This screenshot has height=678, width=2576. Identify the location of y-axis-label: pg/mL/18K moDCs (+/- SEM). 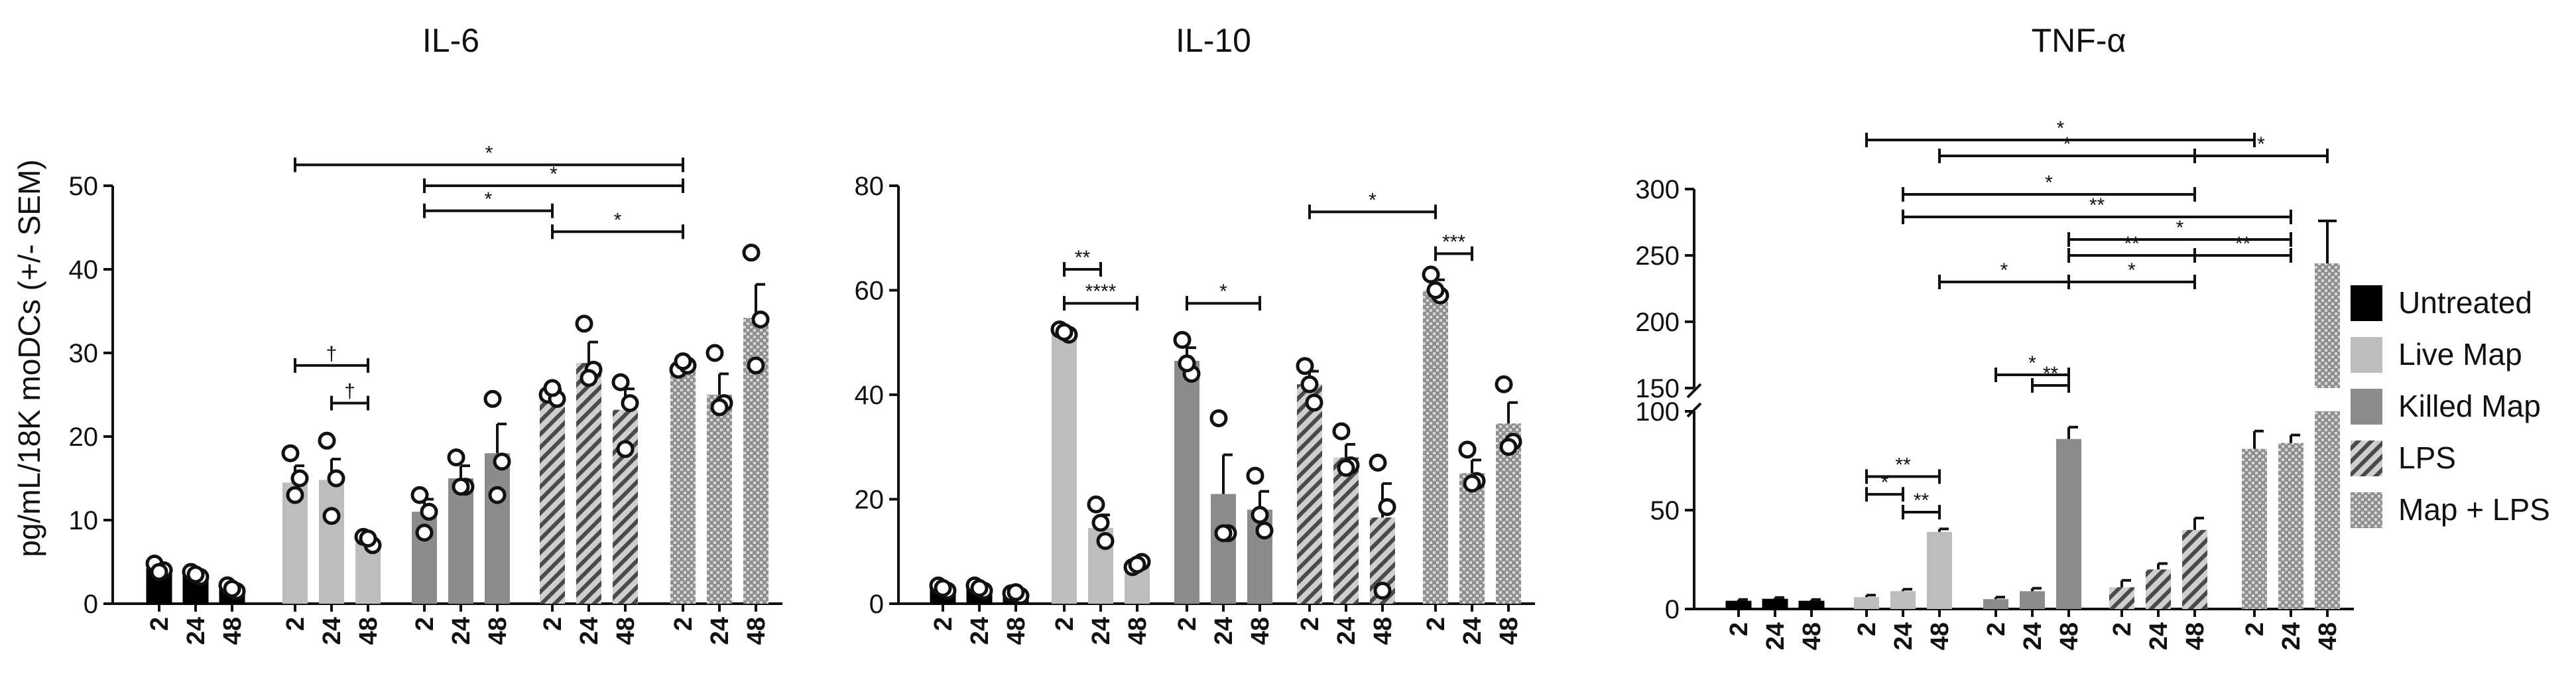
(29, 358).